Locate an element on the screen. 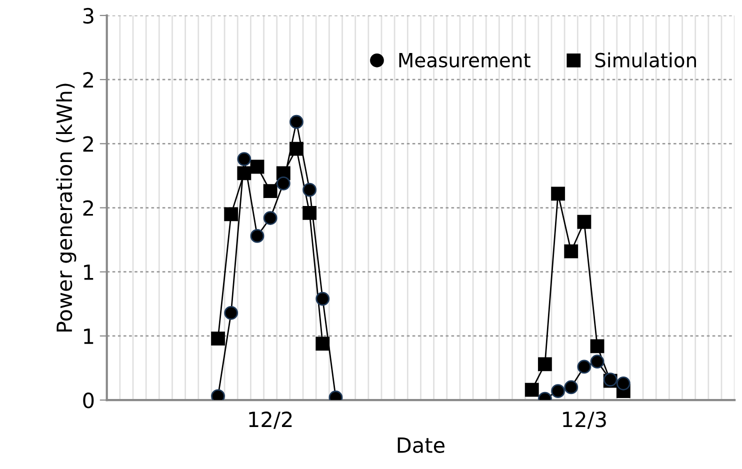 This screenshot has height=469, width=742. y-axis-title: Power generation (kWh) is located at coordinates (66, 208).